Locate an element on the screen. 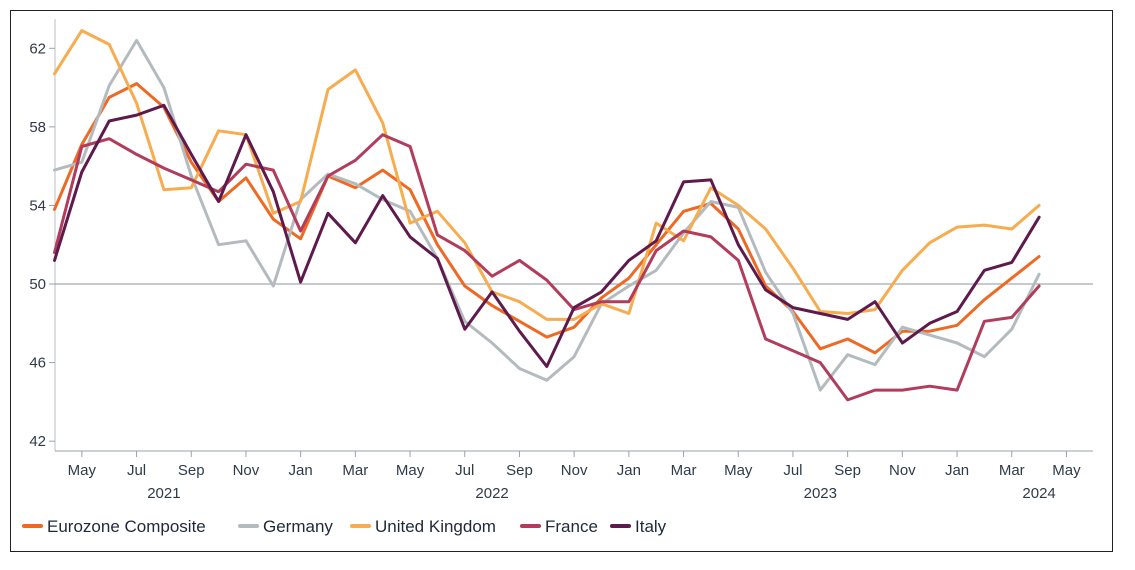 This screenshot has height=570, width=1135. year-label: 2021 is located at coordinates (163, 493).